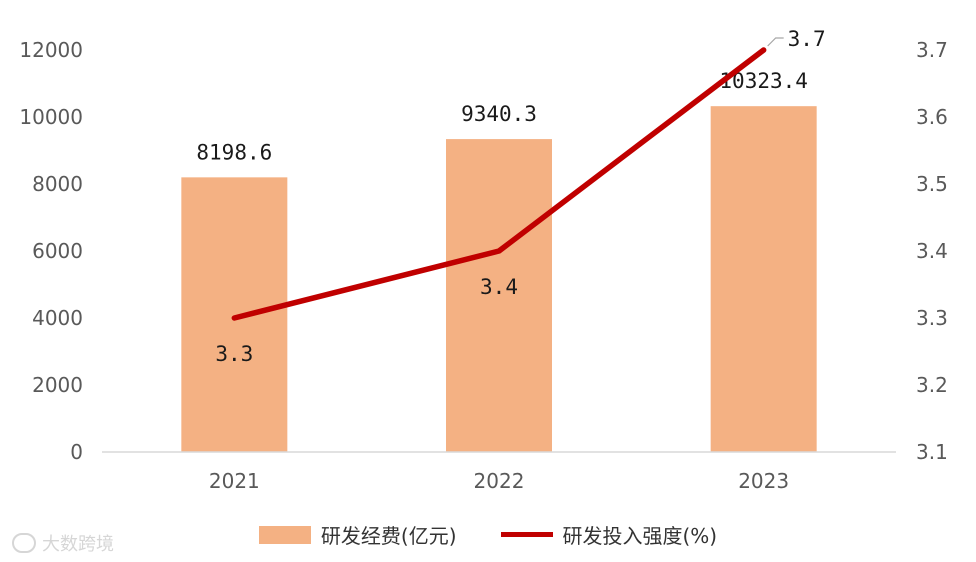 The width and height of the screenshot is (976, 562). What do you see at coordinates (234, 152) in the screenshot?
I see `bar-data-label: 8198.6` at bounding box center [234, 152].